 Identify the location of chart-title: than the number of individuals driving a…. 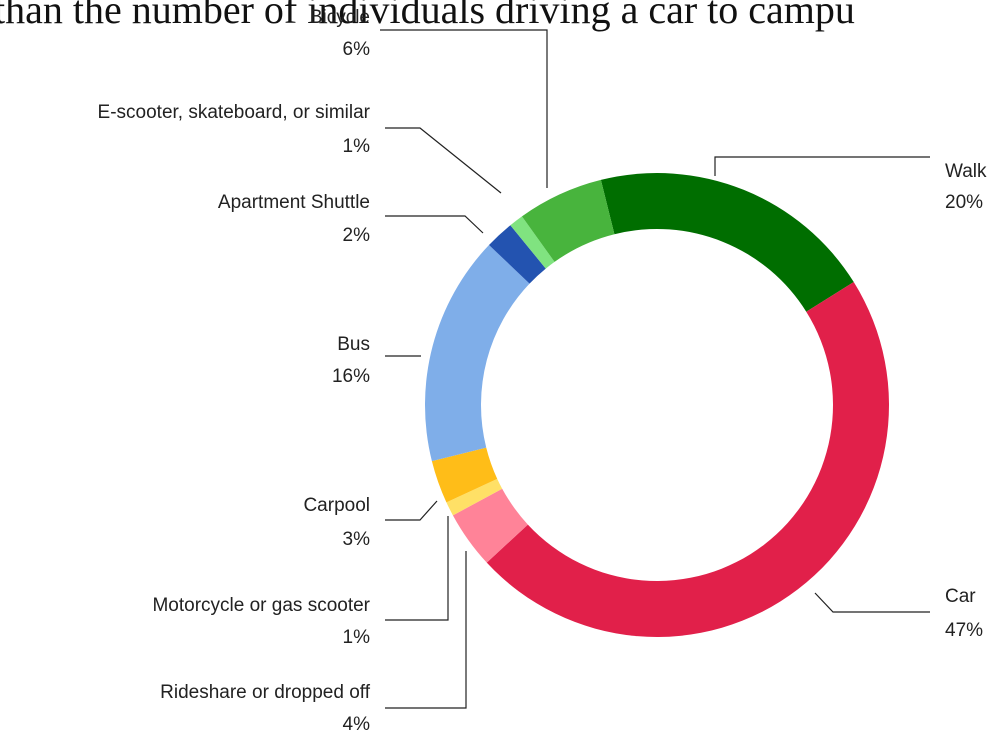
(427, 16).